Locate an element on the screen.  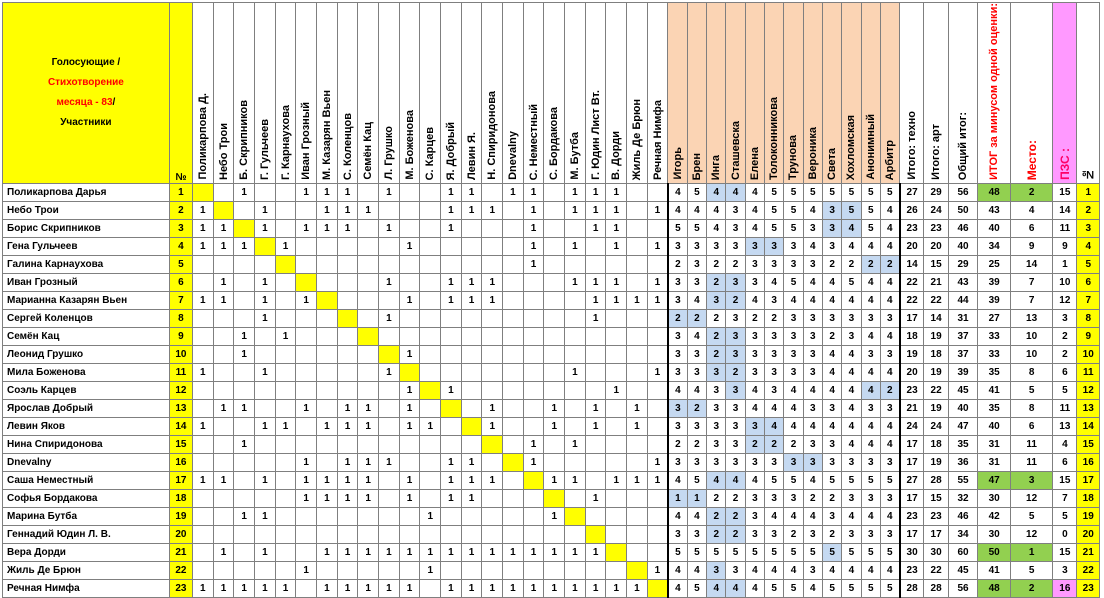
total-techno-cell: 23 is located at coordinates (911, 570).